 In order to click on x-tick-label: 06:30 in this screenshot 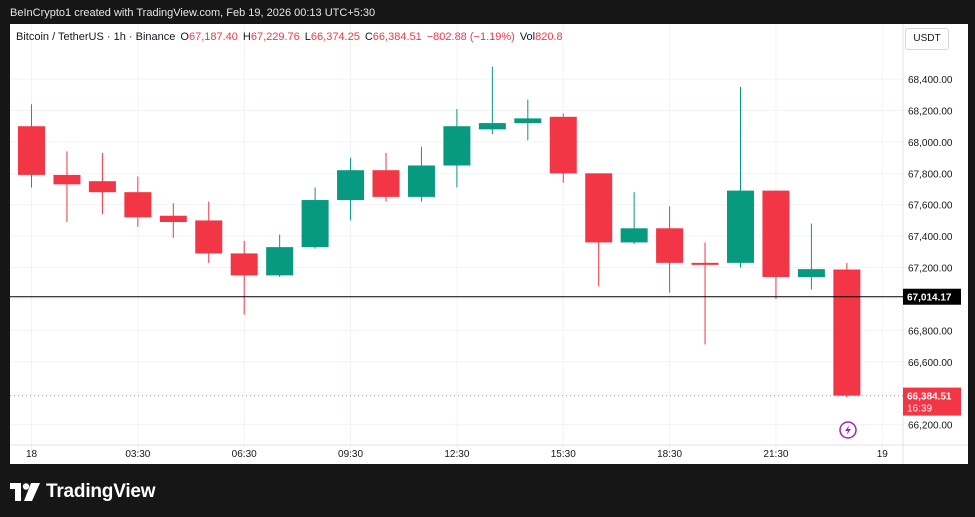, I will do `click(244, 454)`.